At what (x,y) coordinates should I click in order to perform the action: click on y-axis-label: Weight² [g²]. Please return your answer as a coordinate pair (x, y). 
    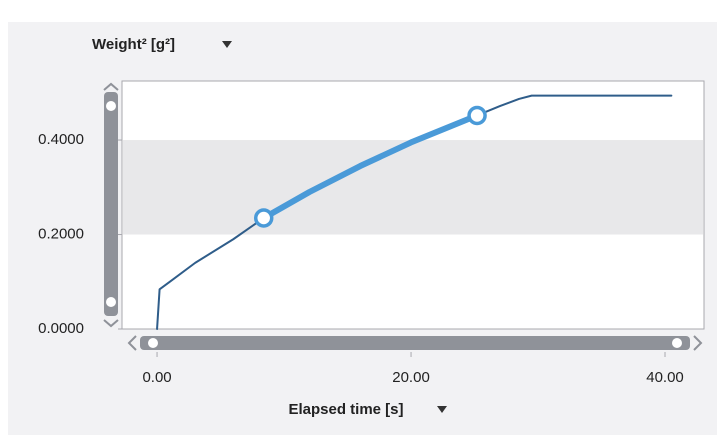
    Looking at the image, I should click on (133, 44).